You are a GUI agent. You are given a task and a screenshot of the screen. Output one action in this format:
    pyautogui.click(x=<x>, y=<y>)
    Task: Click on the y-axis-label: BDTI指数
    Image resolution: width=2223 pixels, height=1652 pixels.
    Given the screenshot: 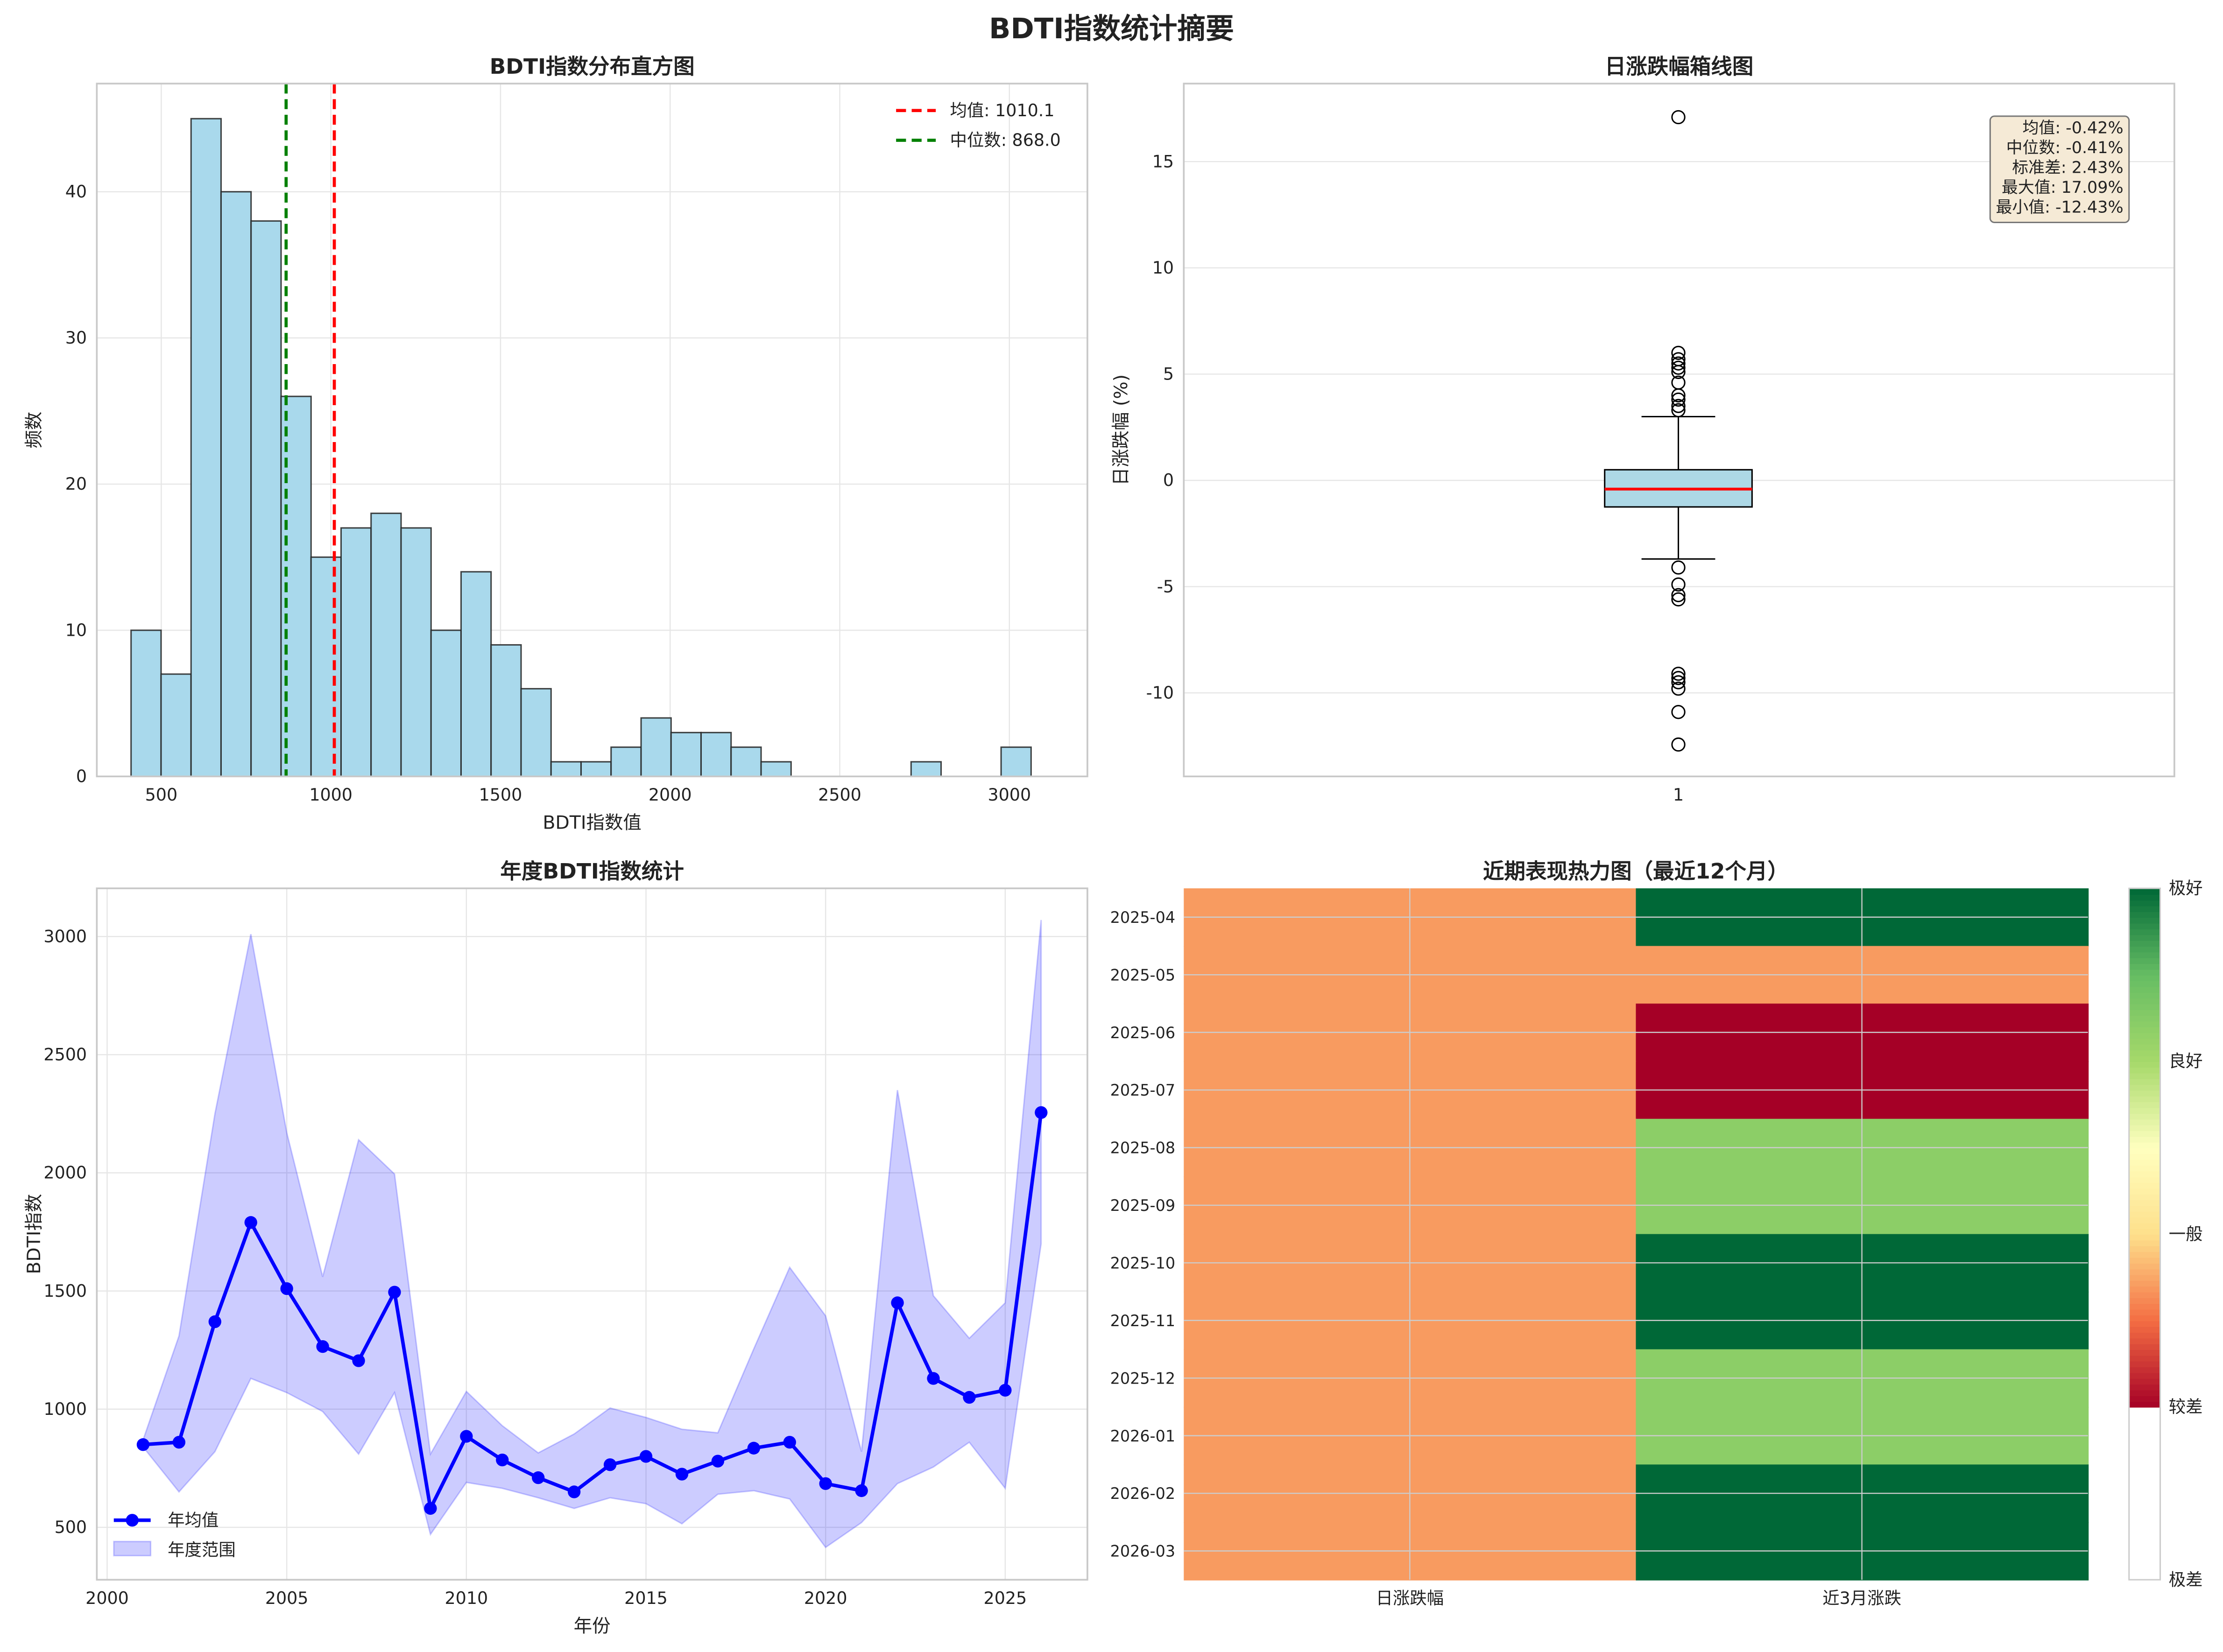 What is the action you would take?
    pyautogui.click(x=34, y=1234)
    